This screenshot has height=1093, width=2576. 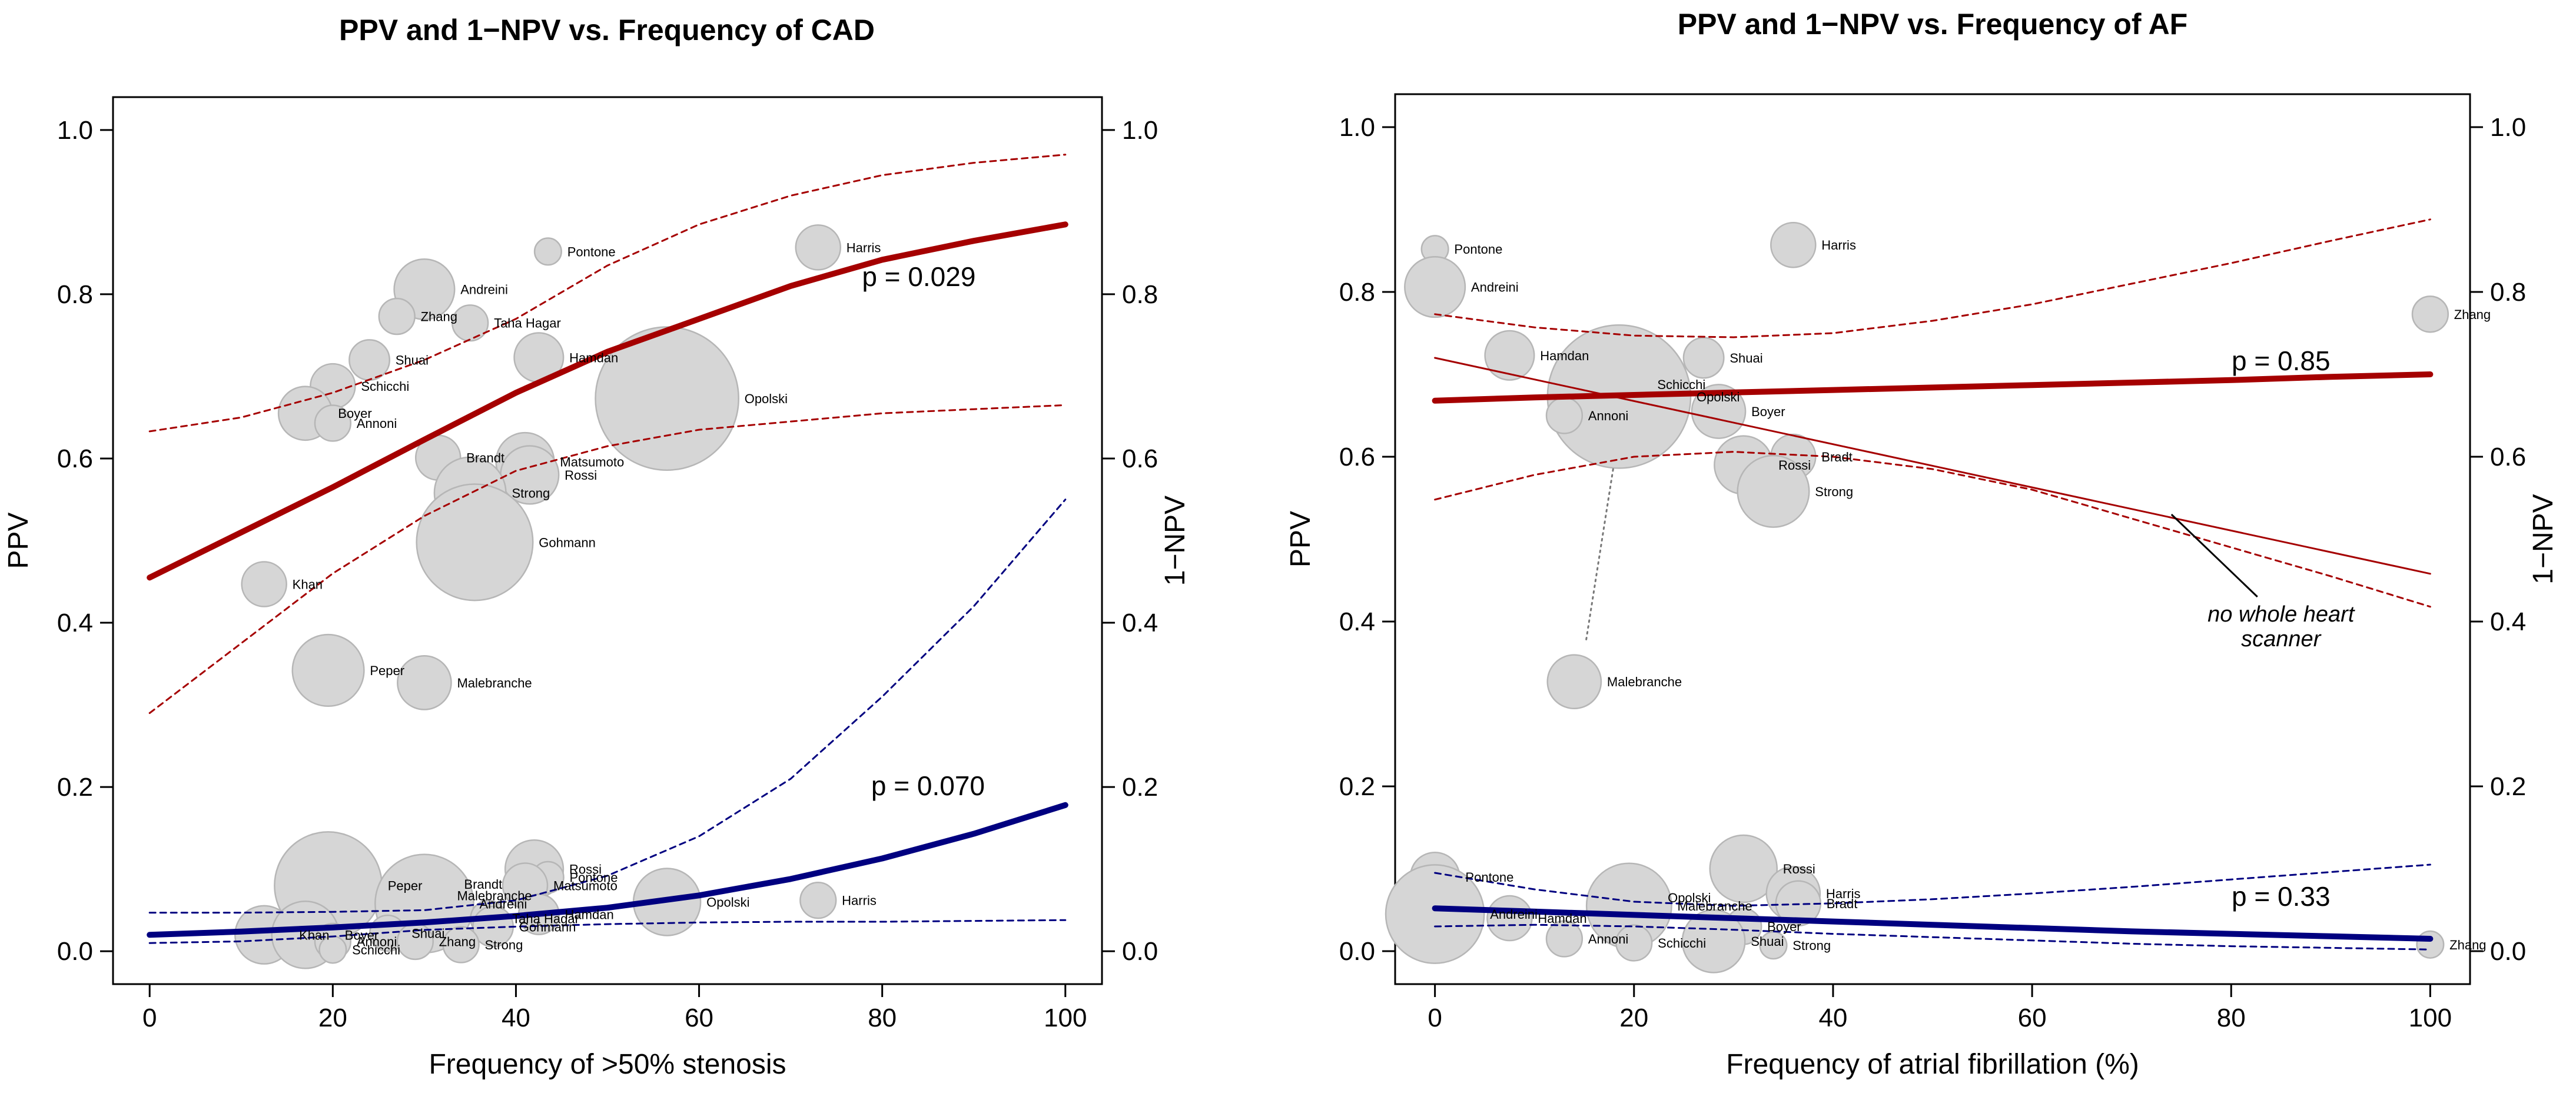 I want to click on bubble-label: Peper, so click(x=405, y=886).